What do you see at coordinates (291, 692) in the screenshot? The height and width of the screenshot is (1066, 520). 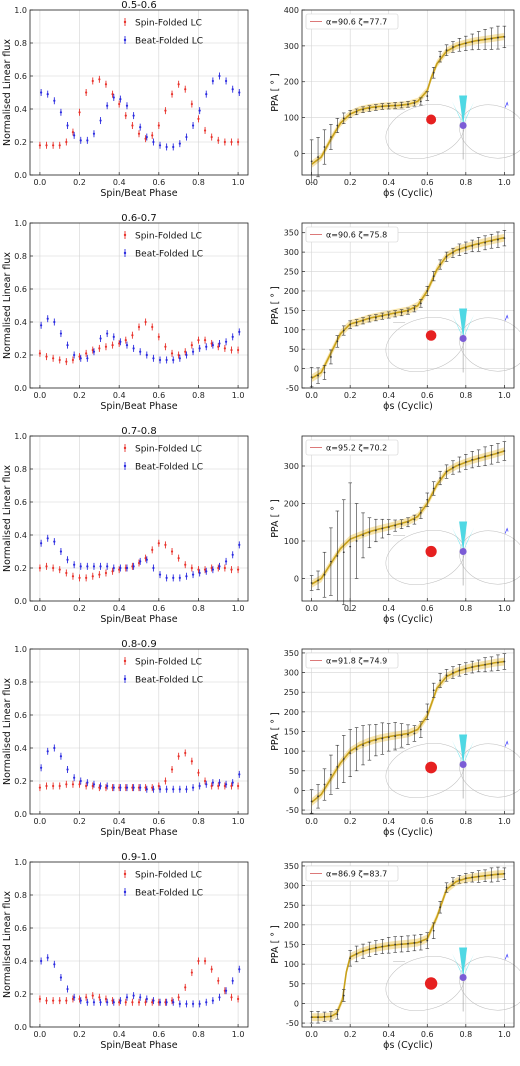 I see `y-tick-label: 250` at bounding box center [291, 692].